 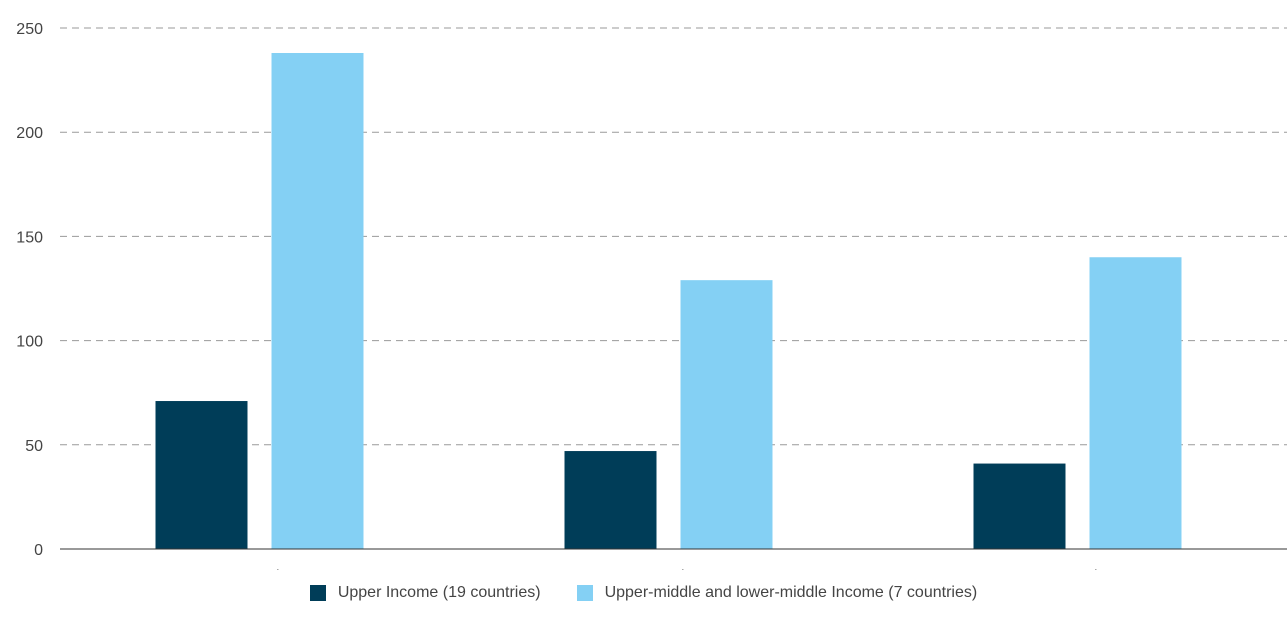 What do you see at coordinates (29, 290) in the screenshot?
I see `y-axis-ticks: 0 50 100 150 200 250` at bounding box center [29, 290].